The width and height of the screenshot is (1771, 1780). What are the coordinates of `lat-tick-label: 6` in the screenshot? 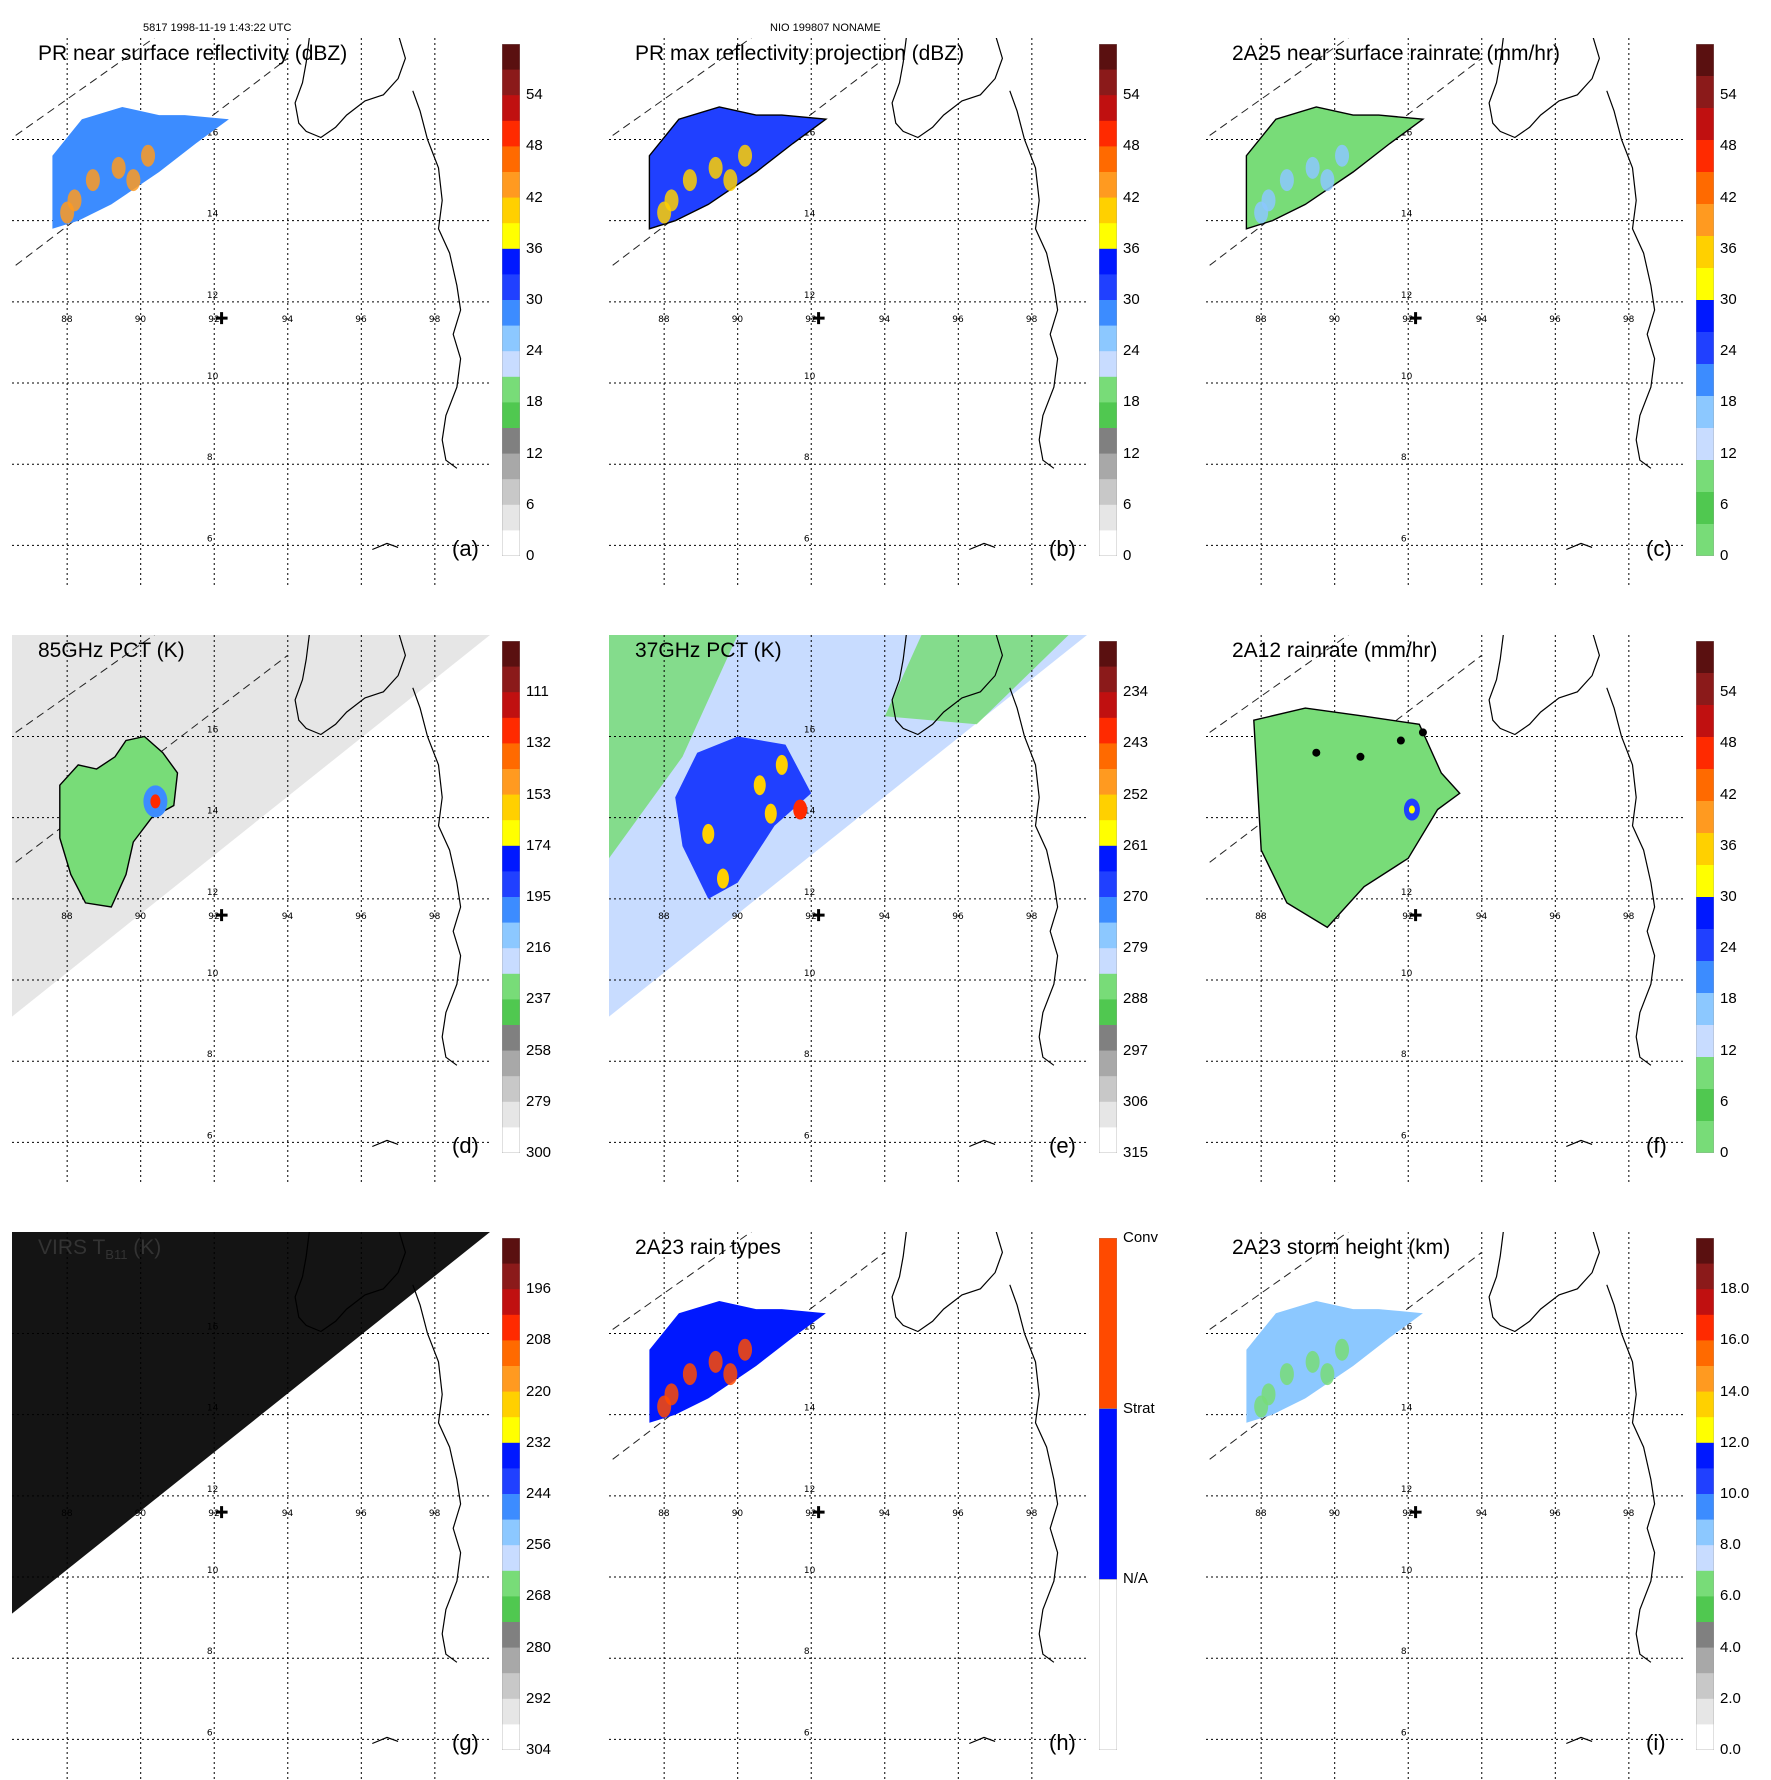 It's located at (807, 1733).